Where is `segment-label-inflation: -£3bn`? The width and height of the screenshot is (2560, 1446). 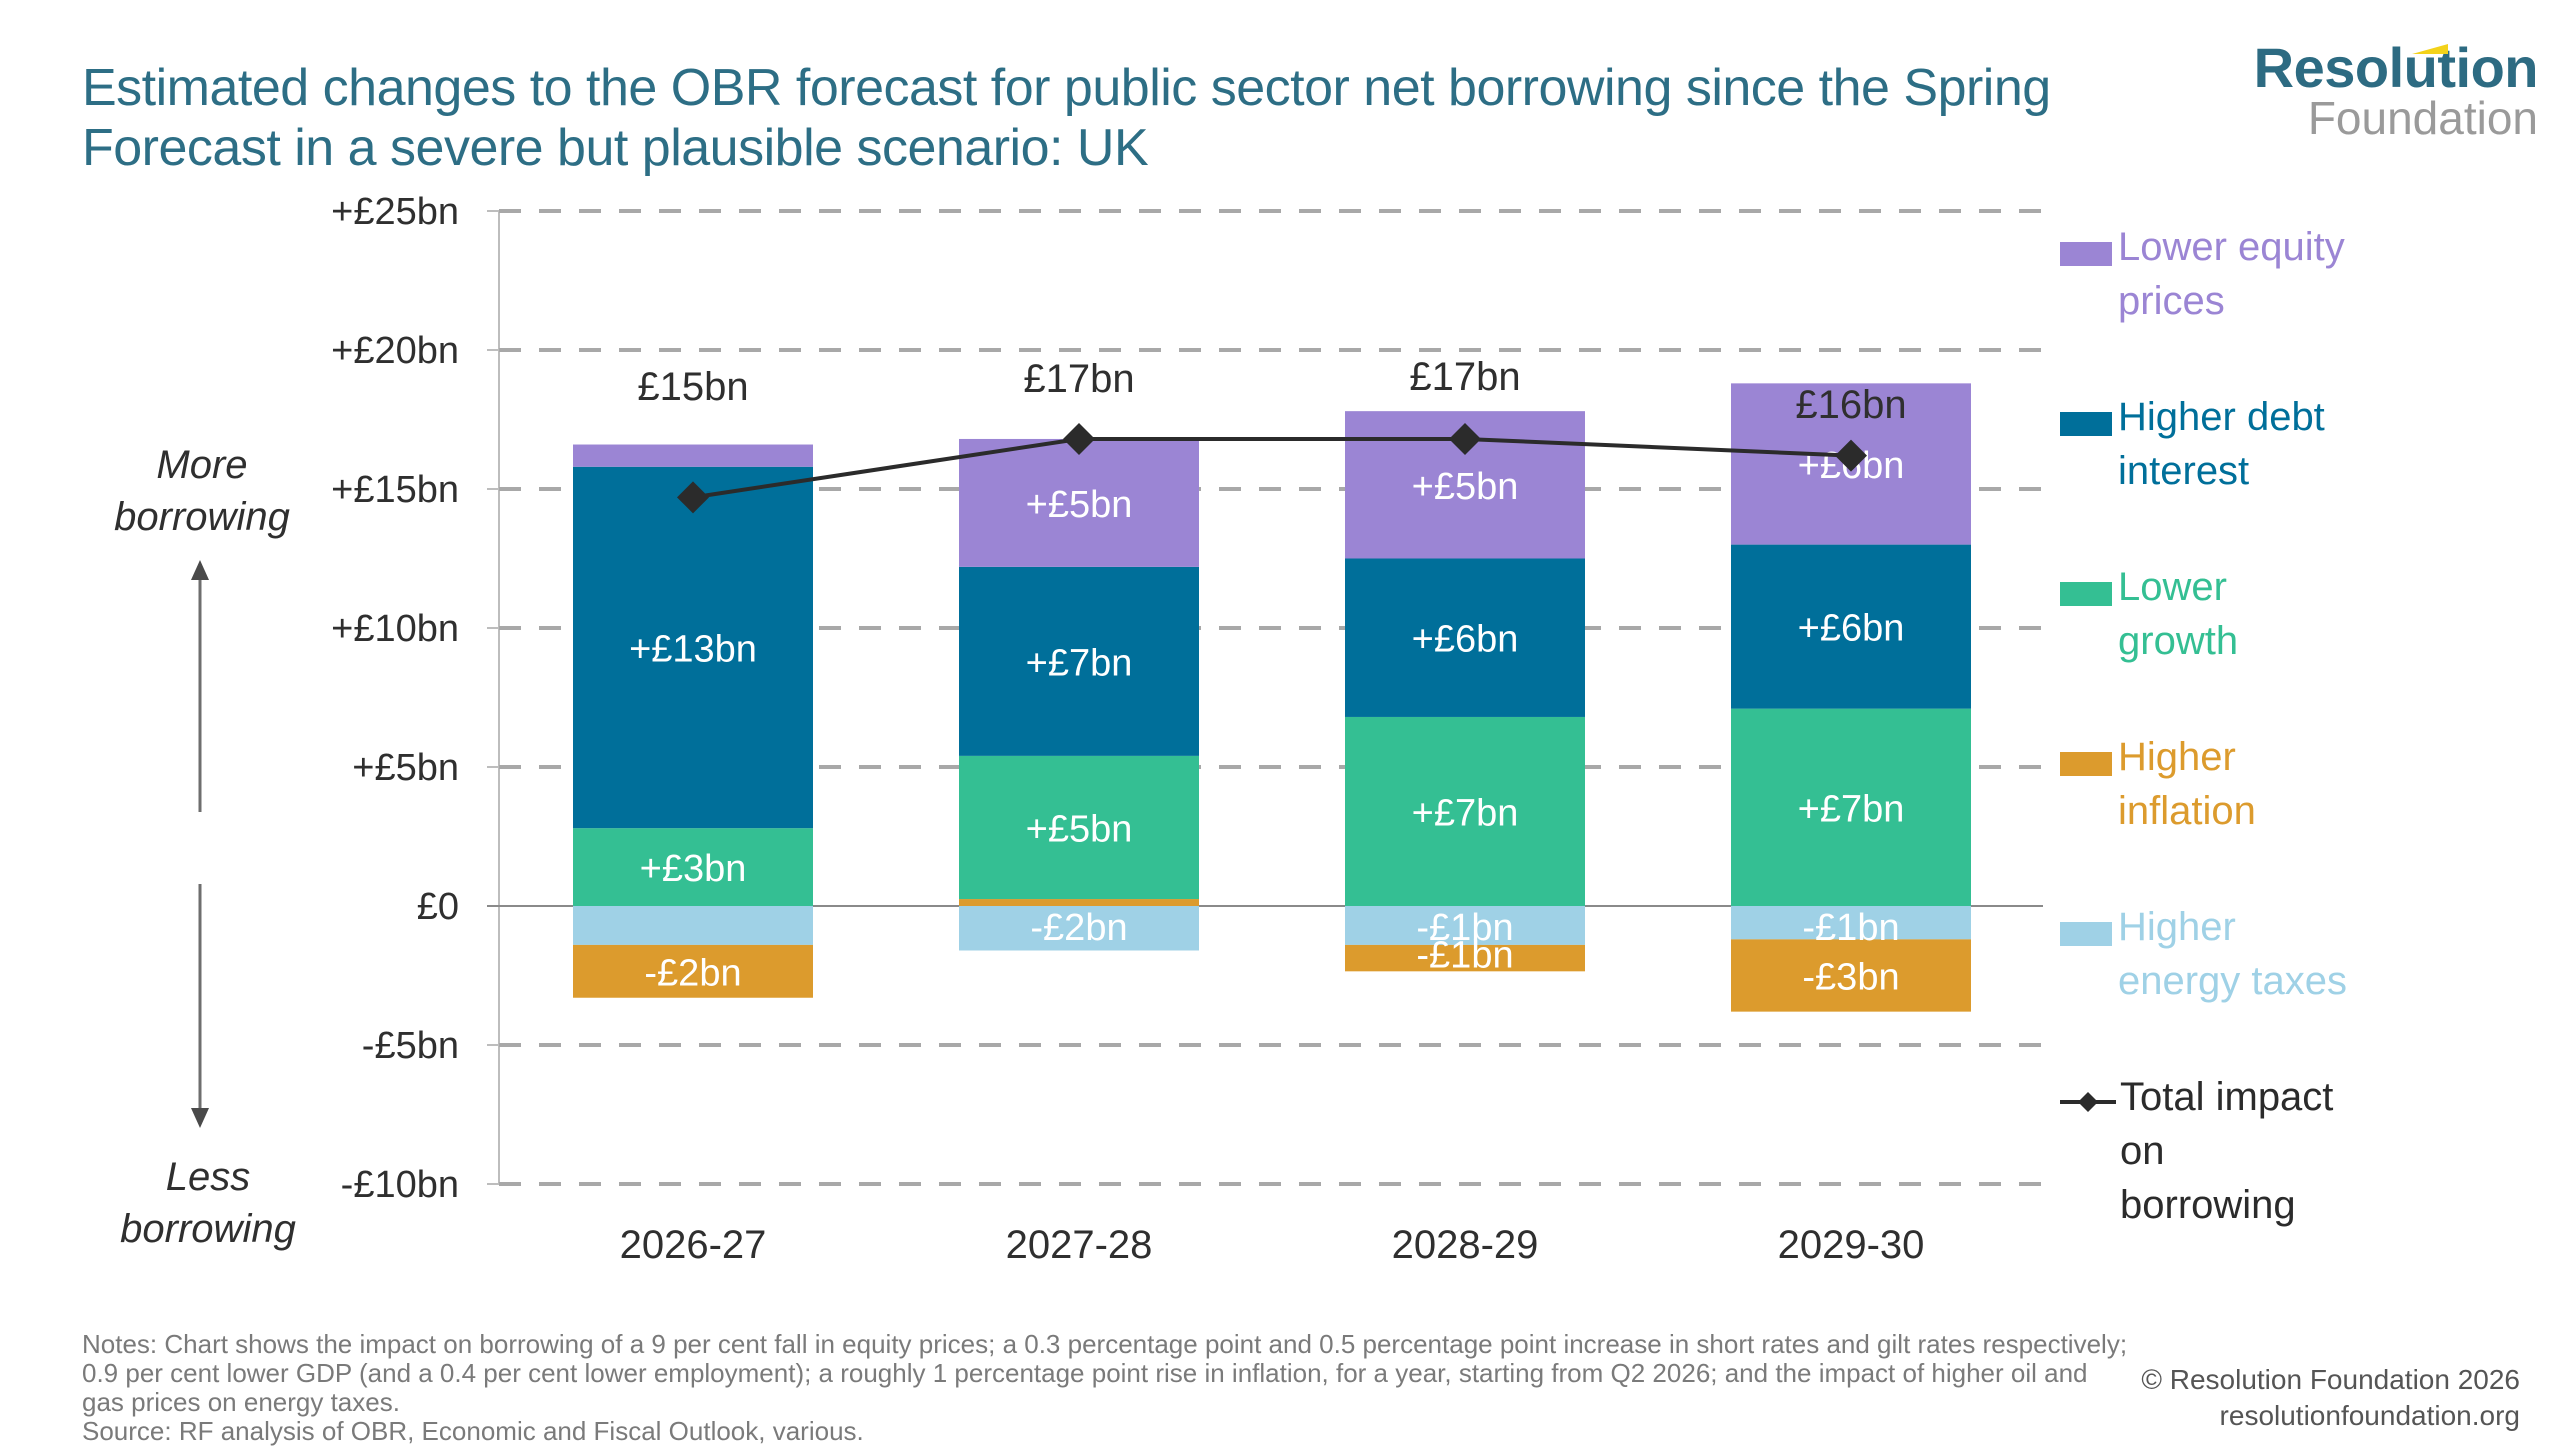
segment-label-inflation: -£3bn is located at coordinates (1850, 978).